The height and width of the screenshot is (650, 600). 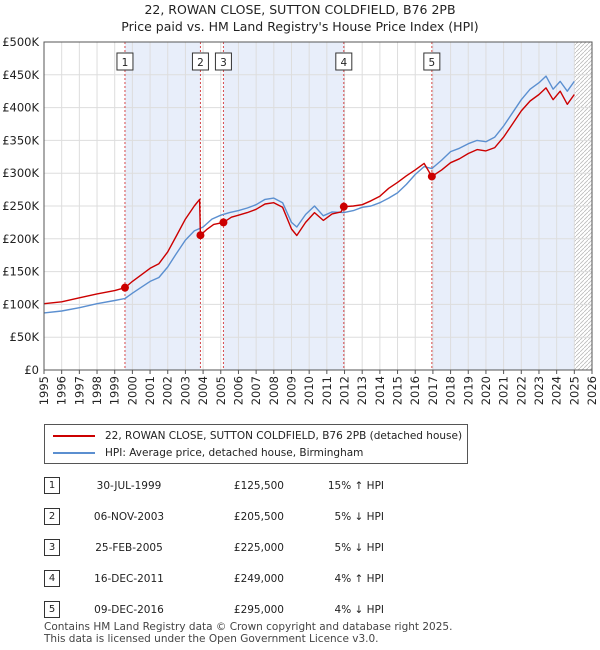 What do you see at coordinates (592, 390) in the screenshot?
I see `x-tick-label: 2026` at bounding box center [592, 390].